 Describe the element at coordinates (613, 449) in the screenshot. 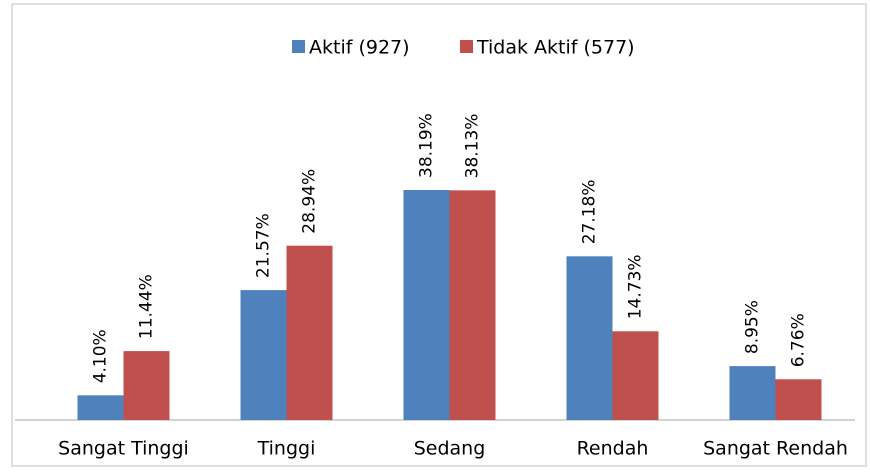

I see `x-tick-label: Rendah` at that location.